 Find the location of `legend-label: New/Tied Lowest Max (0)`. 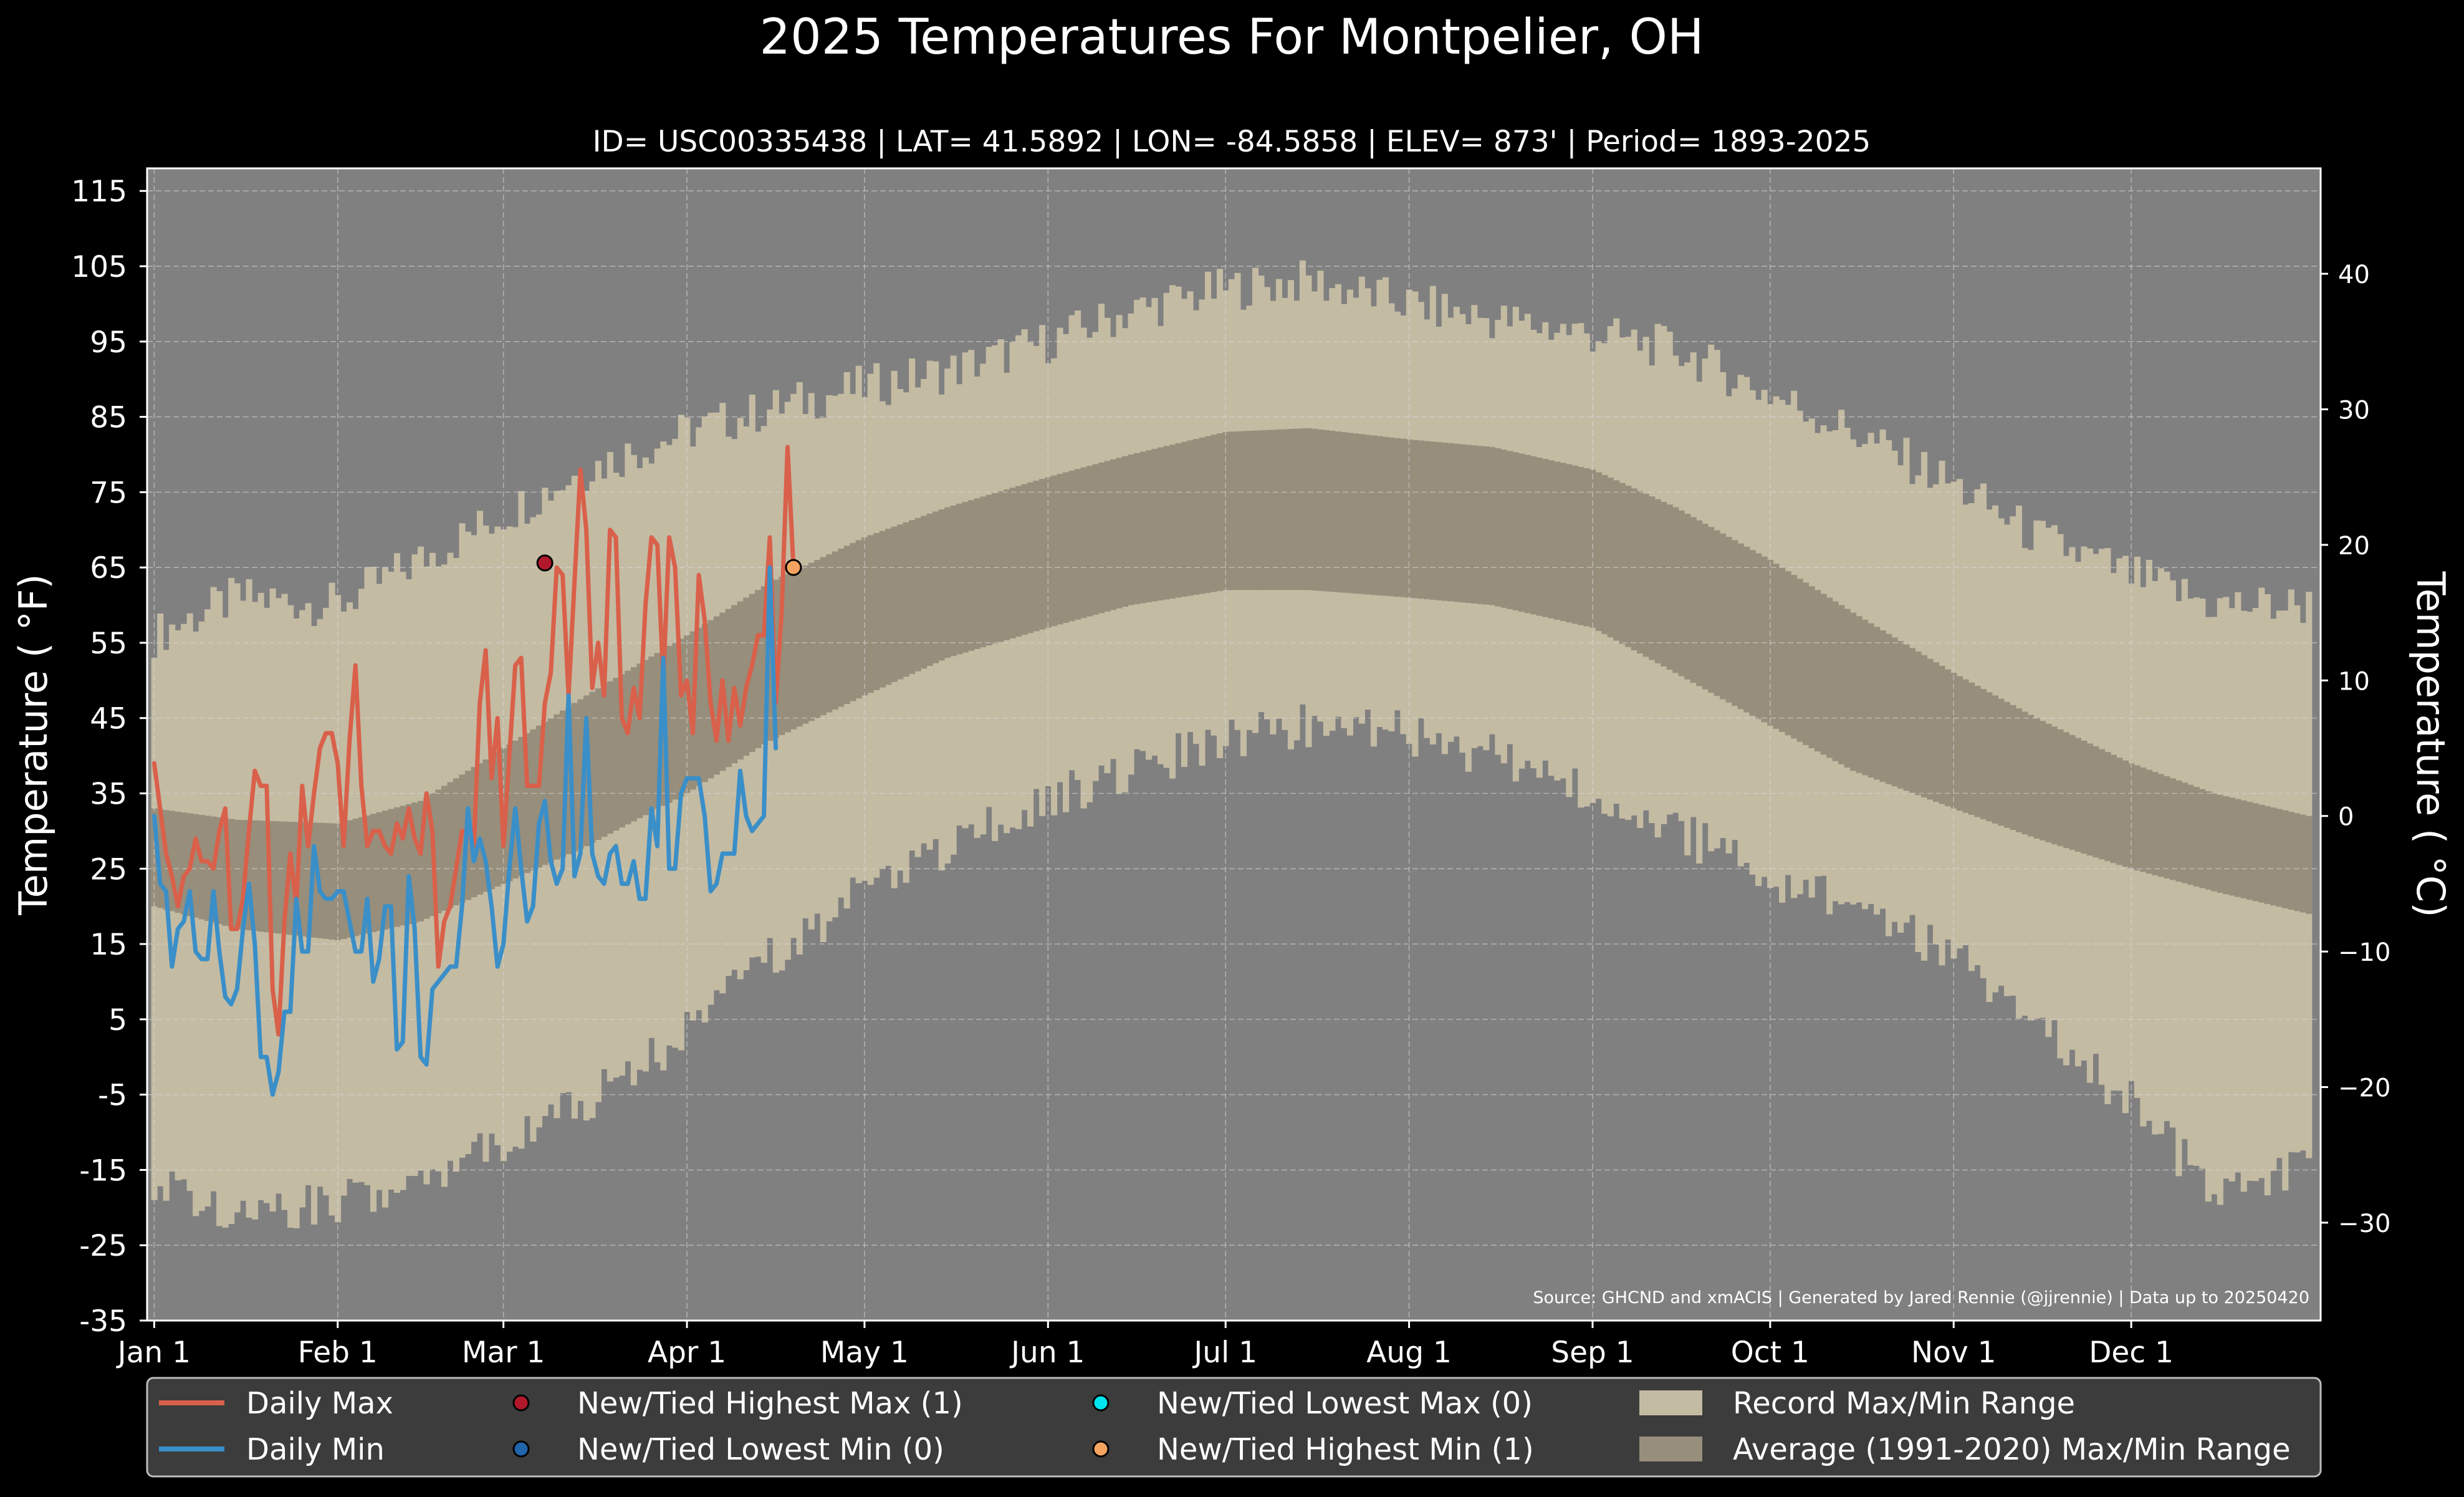

legend-label: New/Tied Lowest Max (0) is located at coordinates (1345, 1403).